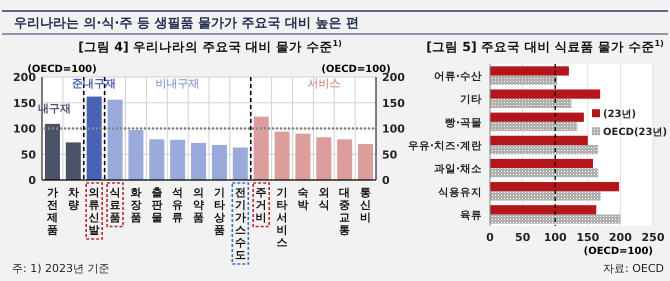  Describe the element at coordinates (653, 237) in the screenshot. I see `x-tick-label: 250` at that location.